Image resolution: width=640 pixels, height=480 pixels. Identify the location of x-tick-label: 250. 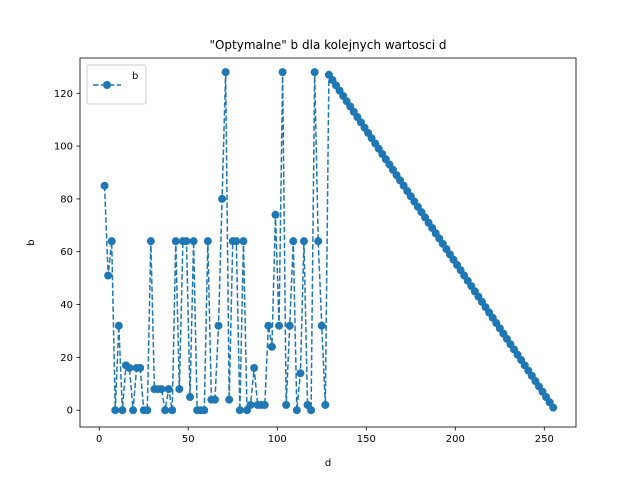
(544, 439).